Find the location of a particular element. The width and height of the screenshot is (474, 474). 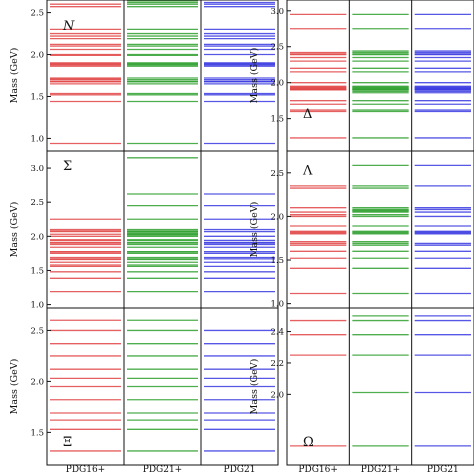

baryon-label: Ξ is located at coordinates (67, 442).